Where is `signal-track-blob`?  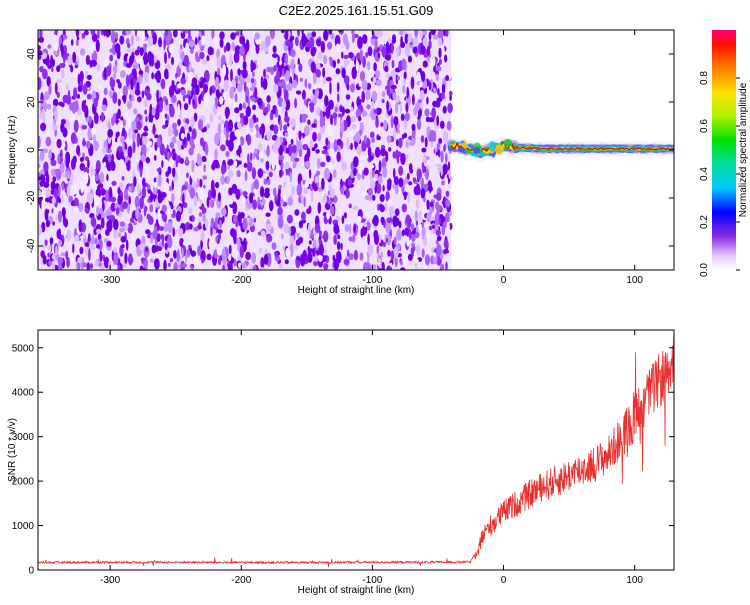 signal-track-blob is located at coordinates (499, 149).